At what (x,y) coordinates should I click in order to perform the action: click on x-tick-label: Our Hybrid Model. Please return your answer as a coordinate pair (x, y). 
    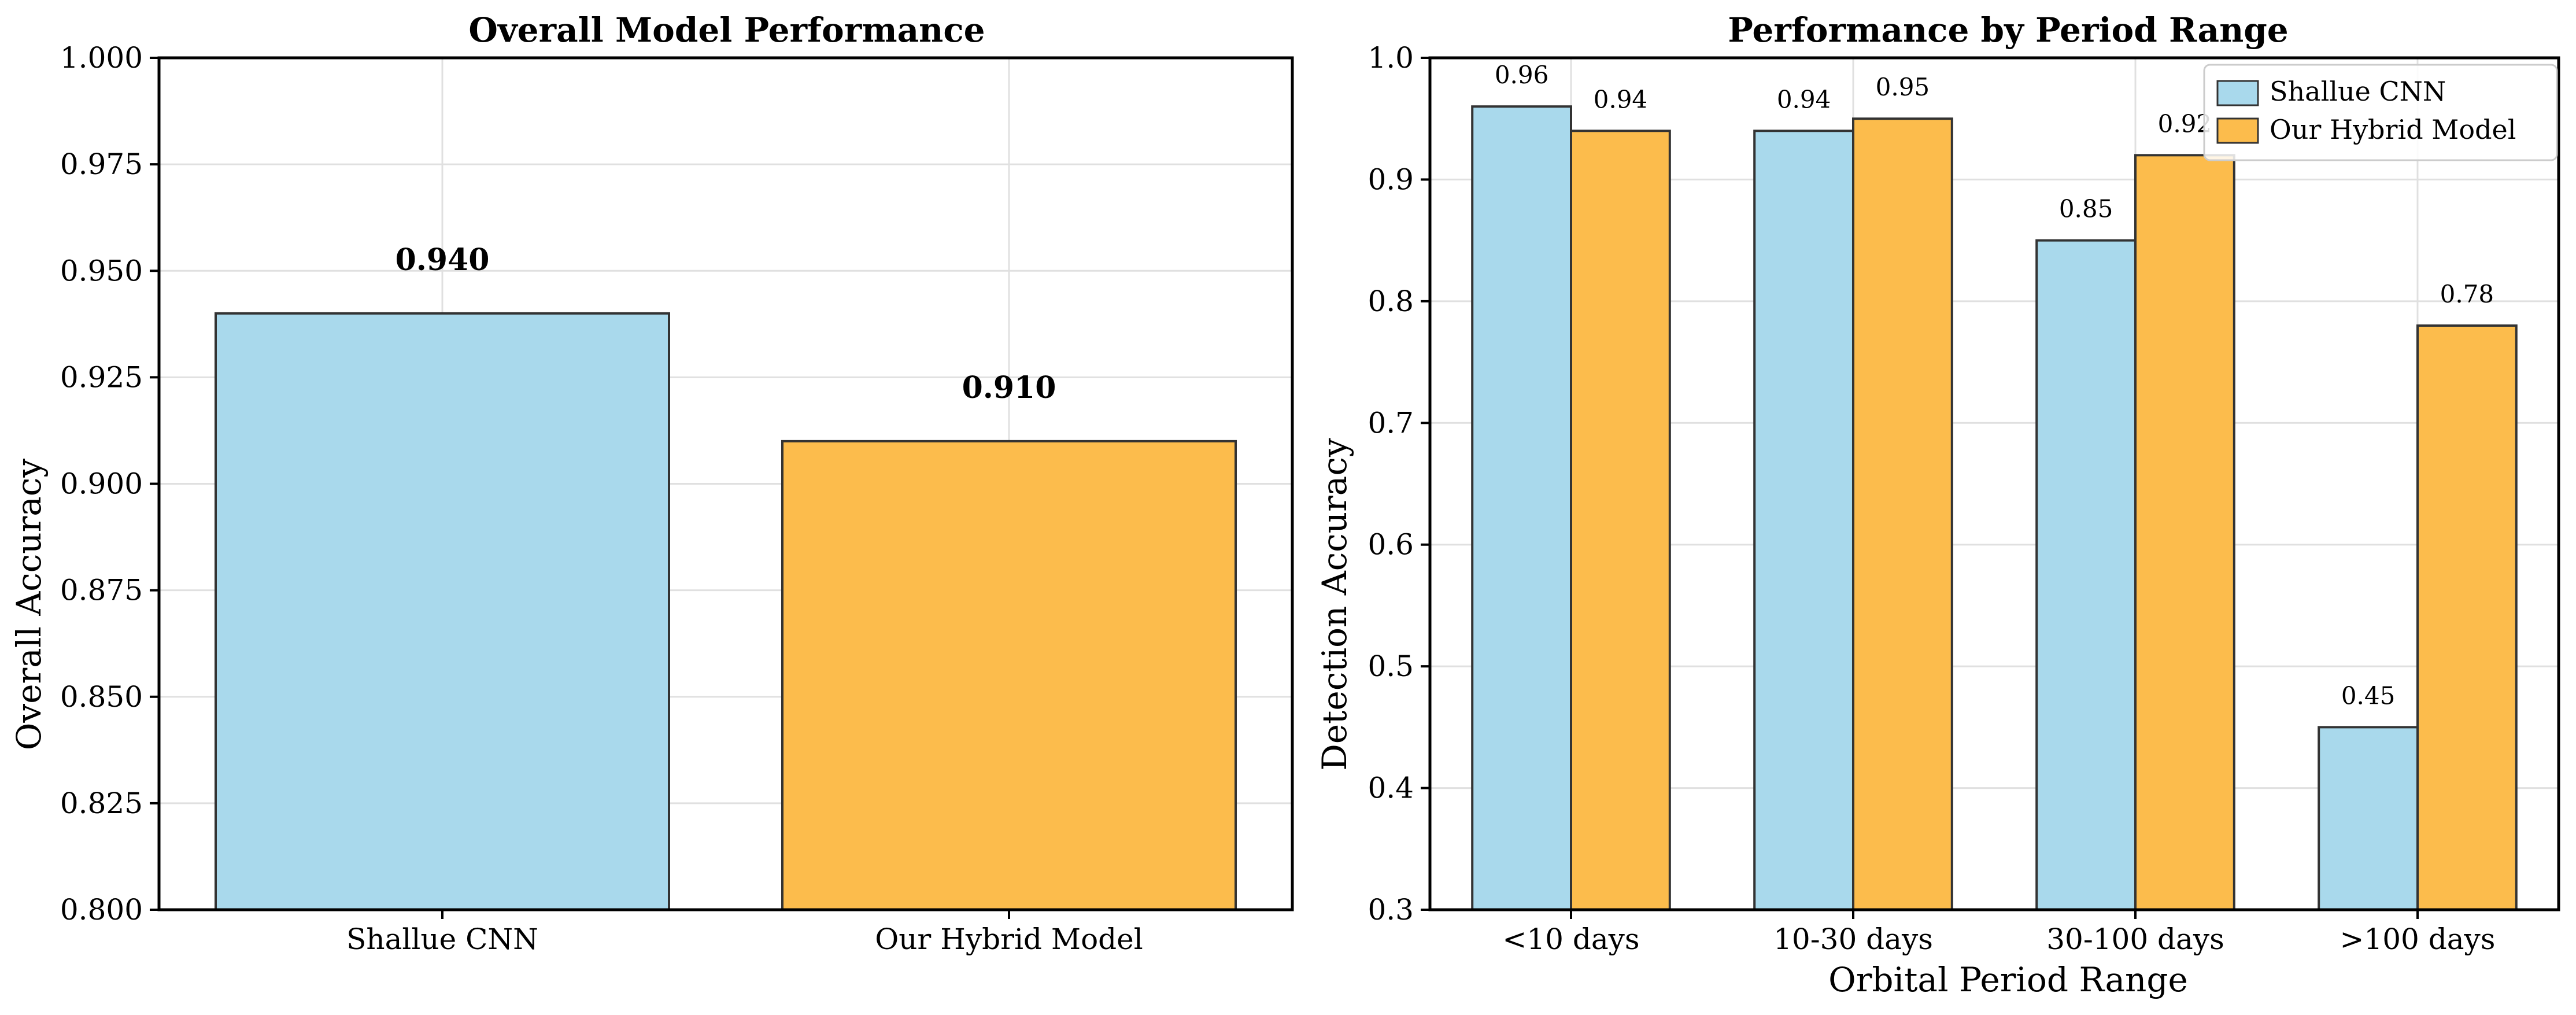
    Looking at the image, I should click on (1009, 939).